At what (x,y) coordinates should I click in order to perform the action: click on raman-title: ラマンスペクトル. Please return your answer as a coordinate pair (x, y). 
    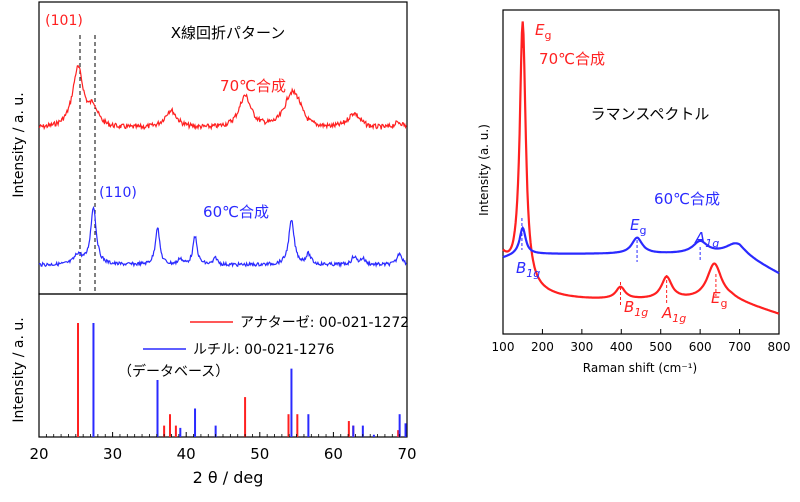
    Looking at the image, I should click on (650, 114).